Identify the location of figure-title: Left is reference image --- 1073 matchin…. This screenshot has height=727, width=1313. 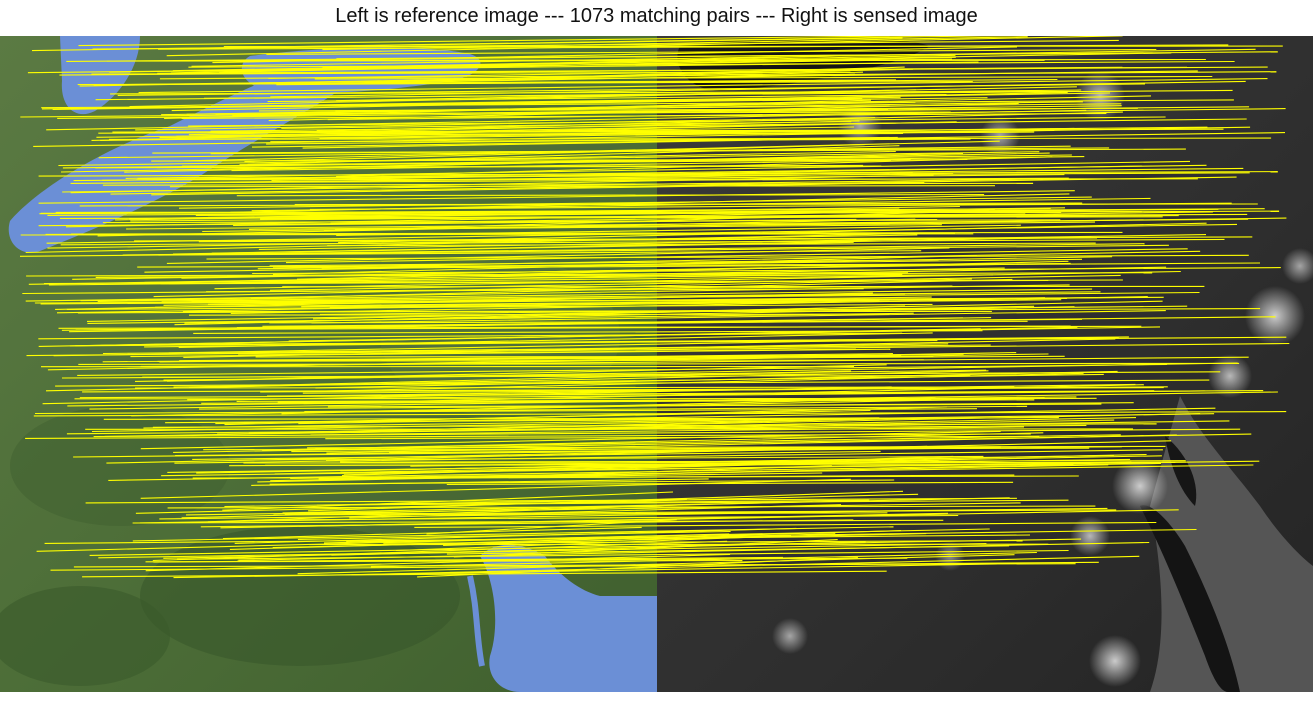
(656, 16).